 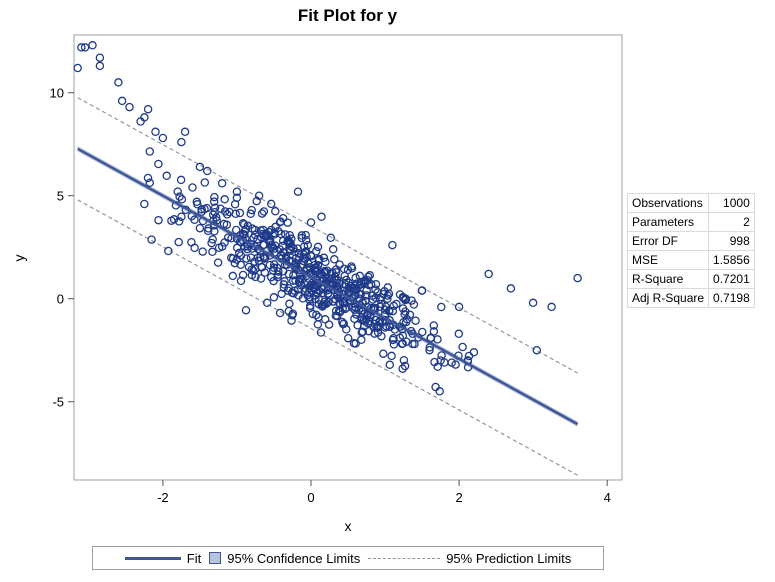 What do you see at coordinates (152, 558) in the screenshot?
I see `legend-fit-line-swatch` at bounding box center [152, 558].